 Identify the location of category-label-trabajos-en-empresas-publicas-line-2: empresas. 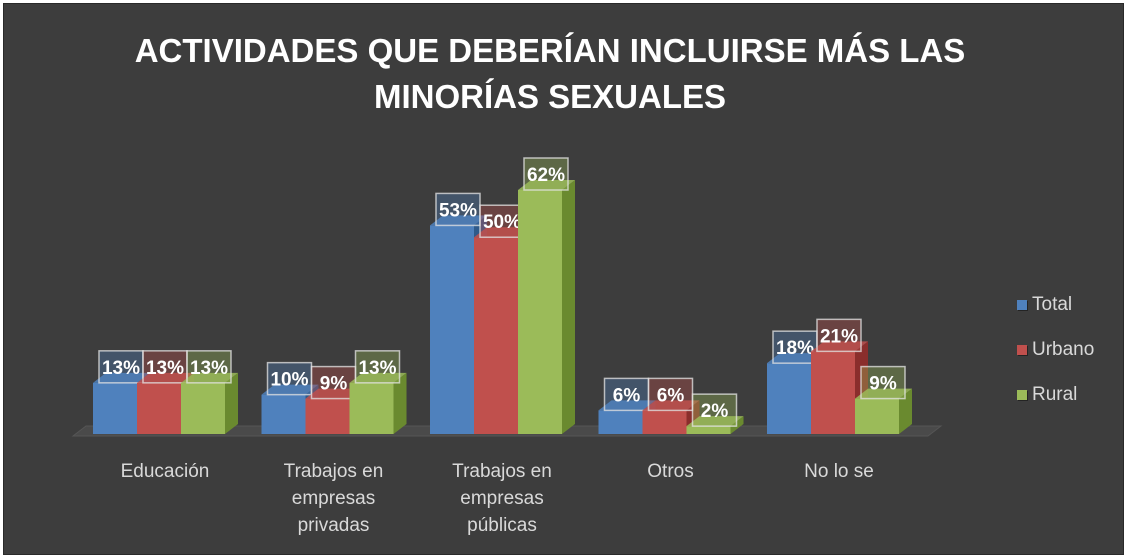
(501, 498).